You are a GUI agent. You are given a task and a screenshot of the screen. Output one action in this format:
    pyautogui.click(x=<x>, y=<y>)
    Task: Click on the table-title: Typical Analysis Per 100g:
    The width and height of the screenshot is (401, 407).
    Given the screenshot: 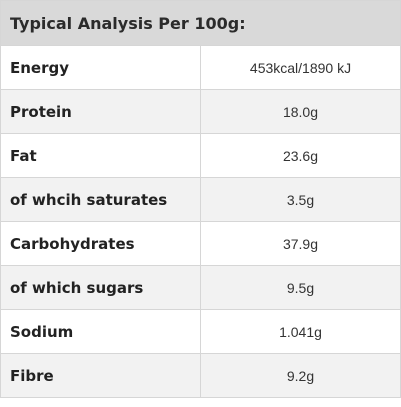 What is the action you would take?
    pyautogui.click(x=200, y=23)
    